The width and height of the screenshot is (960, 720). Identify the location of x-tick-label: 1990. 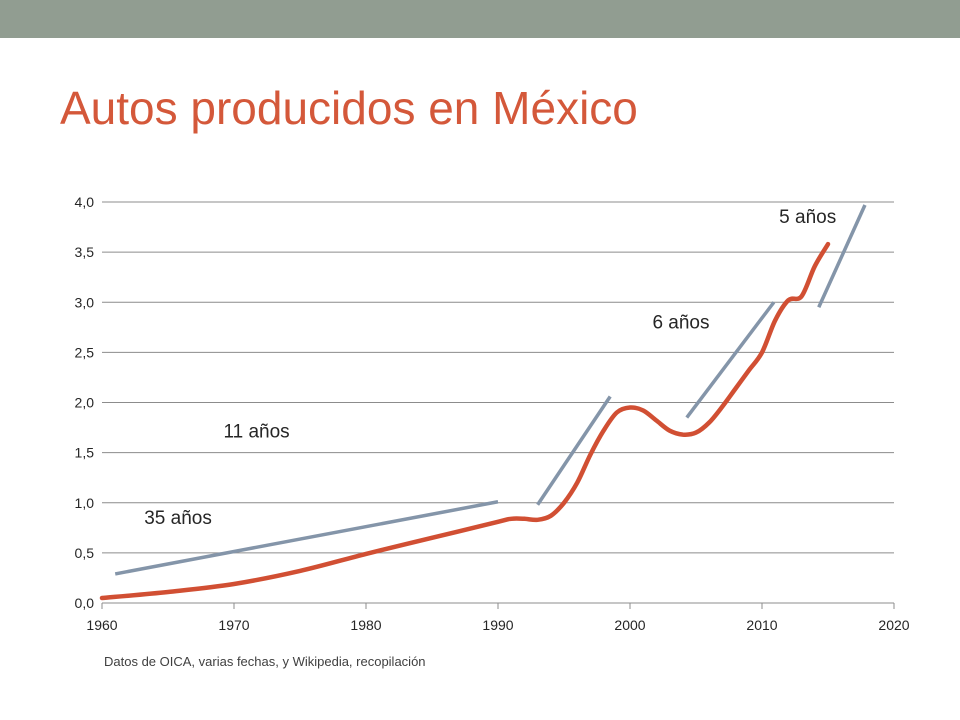
(497, 625).